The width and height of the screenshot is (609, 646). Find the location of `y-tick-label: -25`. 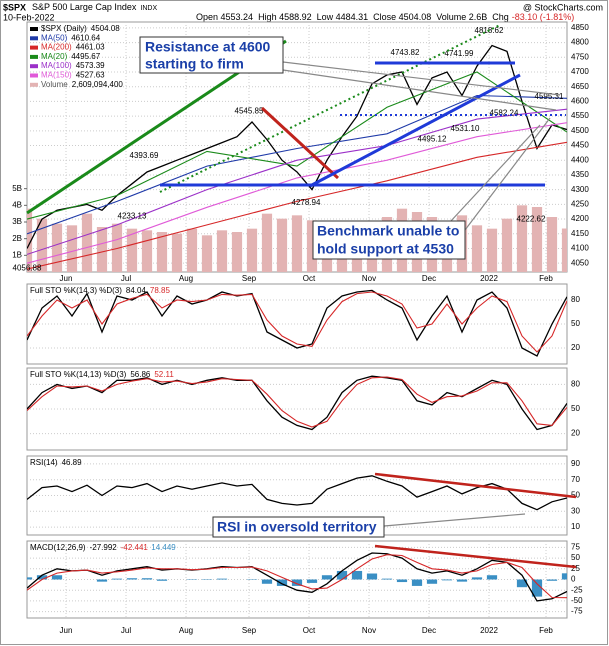

y-tick-label: -25 is located at coordinates (577, 589).